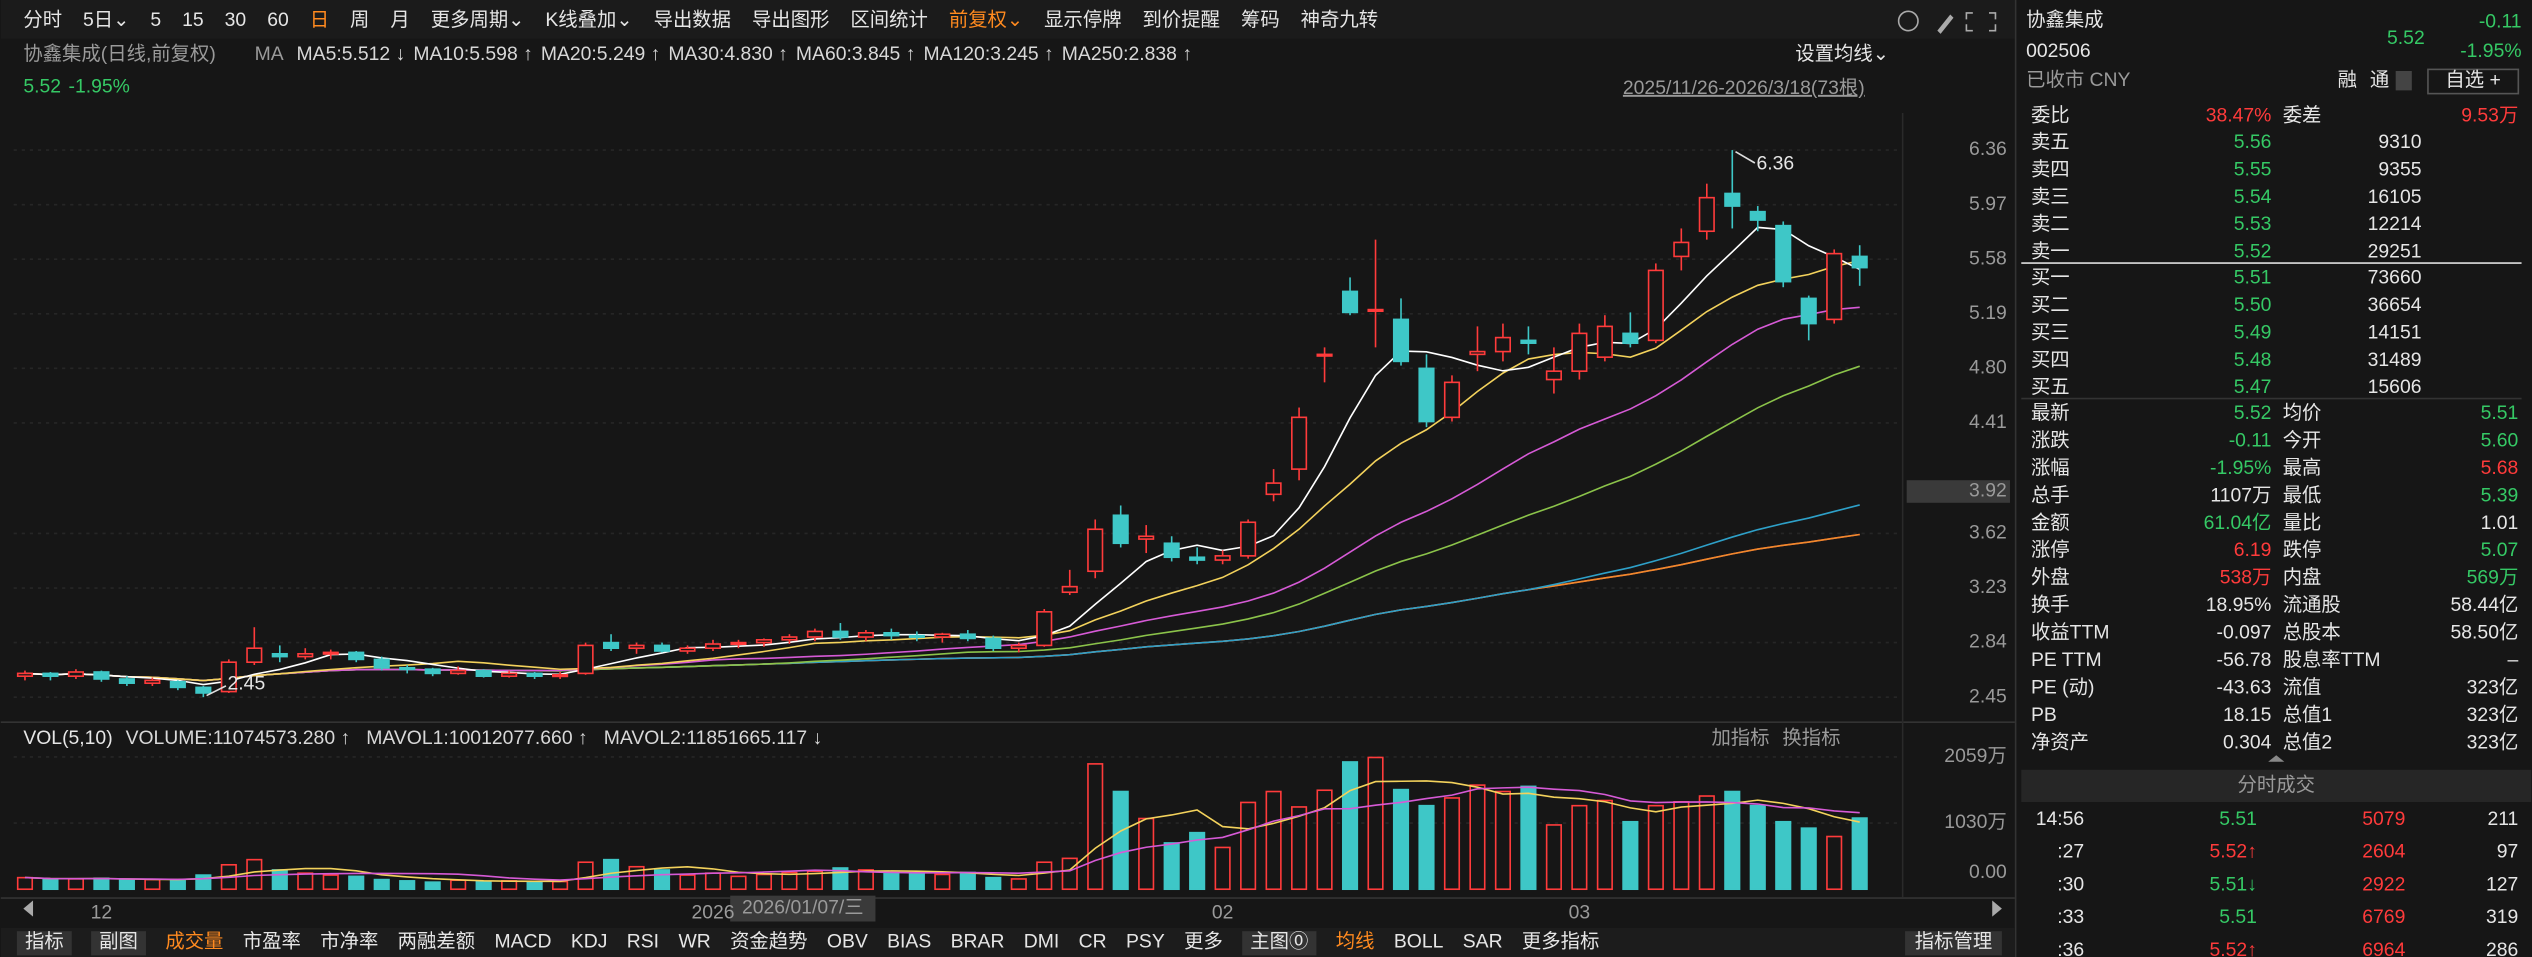 The width and height of the screenshot is (2532, 957). Describe the element at coordinates (155, 20) in the screenshot. I see `toolbar-item: 5` at that location.